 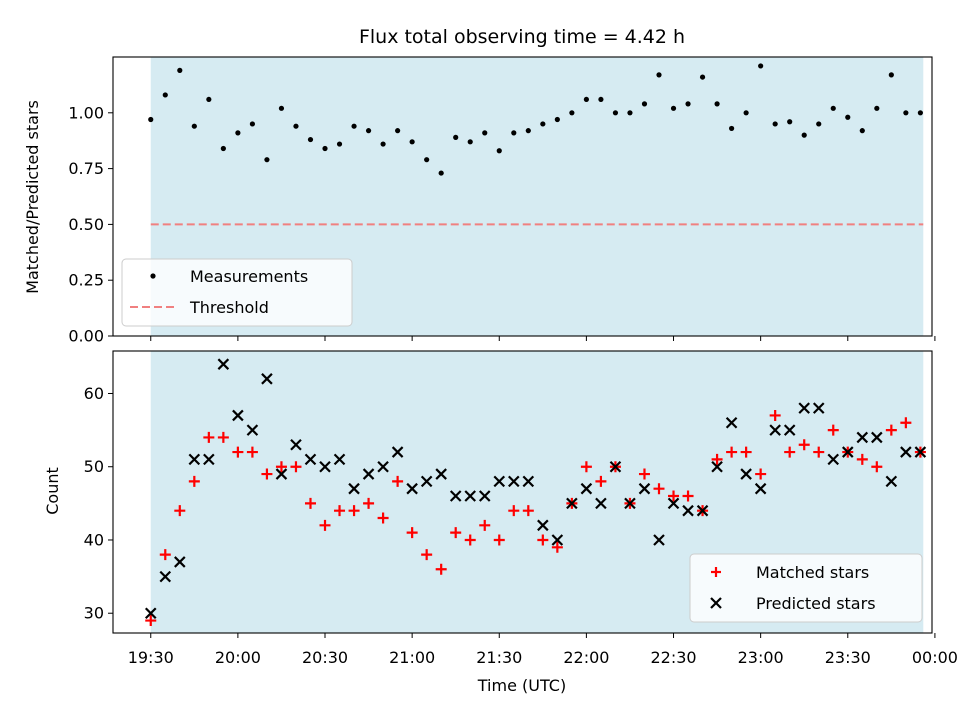 I want to click on ratio-y-ticks: 0.00 0.25 0.50 0.75 1.00, so click(x=90, y=224).